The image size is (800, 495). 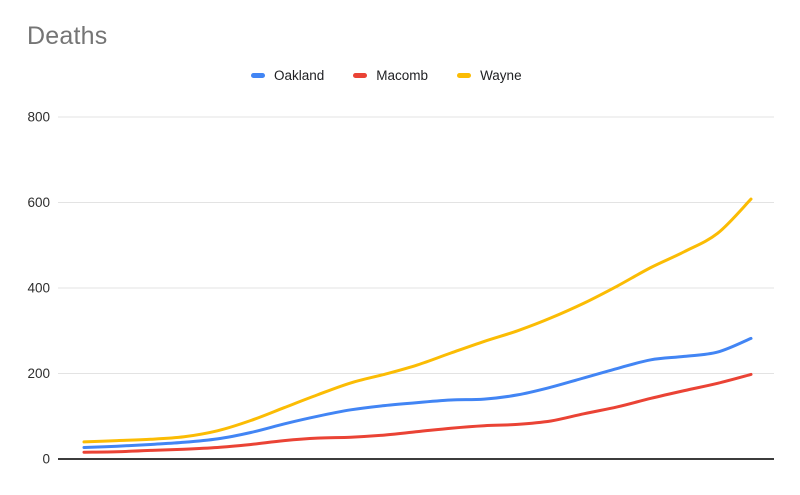 I want to click on legend: Oakland Macomb Wayne, so click(x=386, y=75).